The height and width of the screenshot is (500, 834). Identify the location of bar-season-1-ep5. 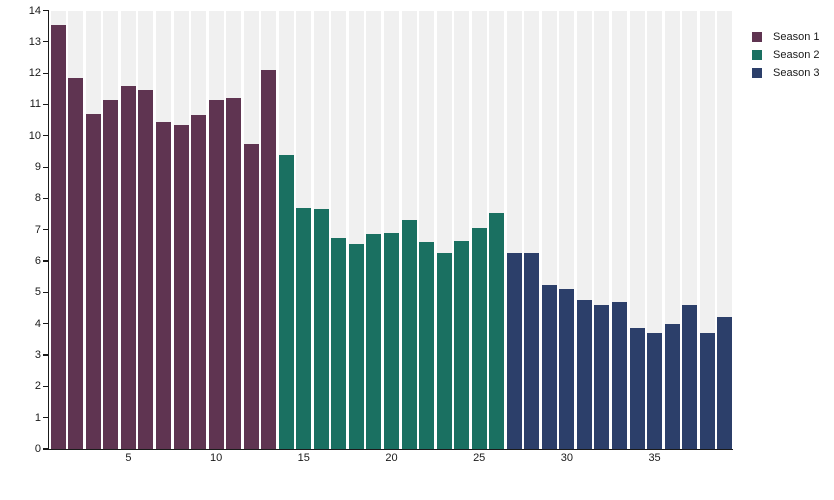
(128, 267).